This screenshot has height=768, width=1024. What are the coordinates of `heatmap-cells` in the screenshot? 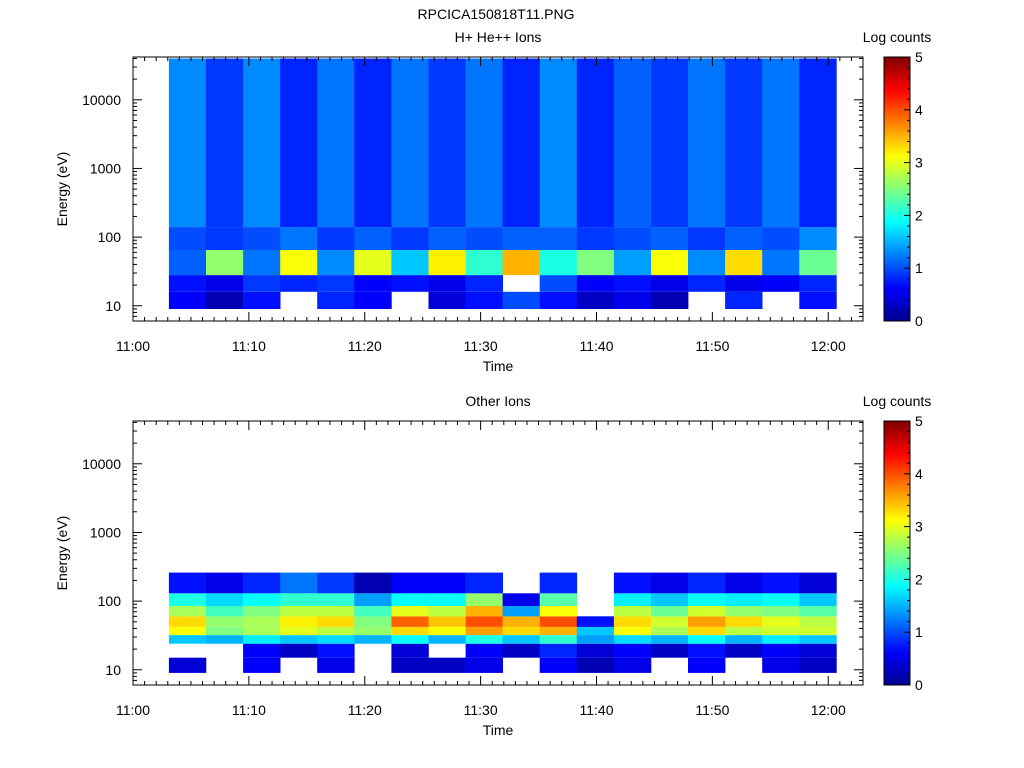 It's located at (502, 622).